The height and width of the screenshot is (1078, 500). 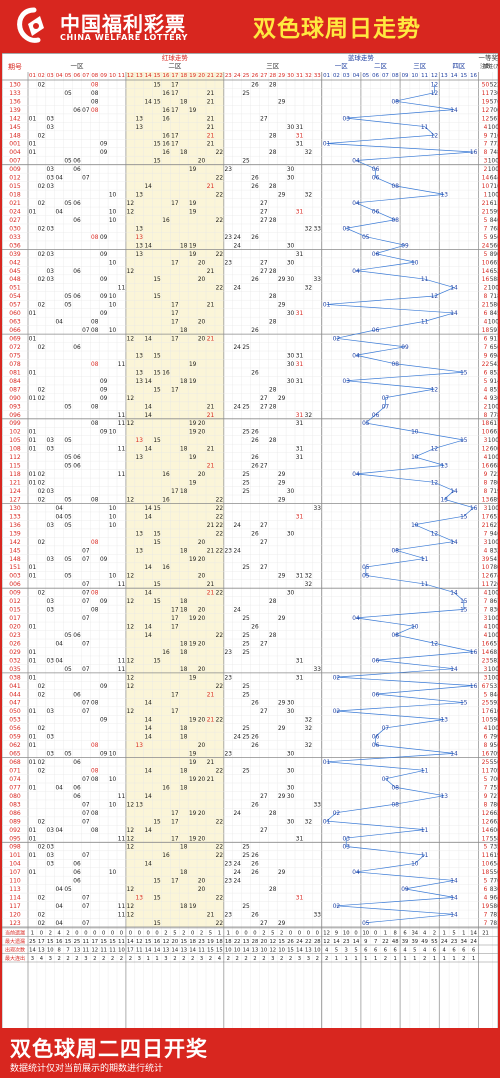 I want to click on stat-red-value: 15, so click(x=50, y=942).